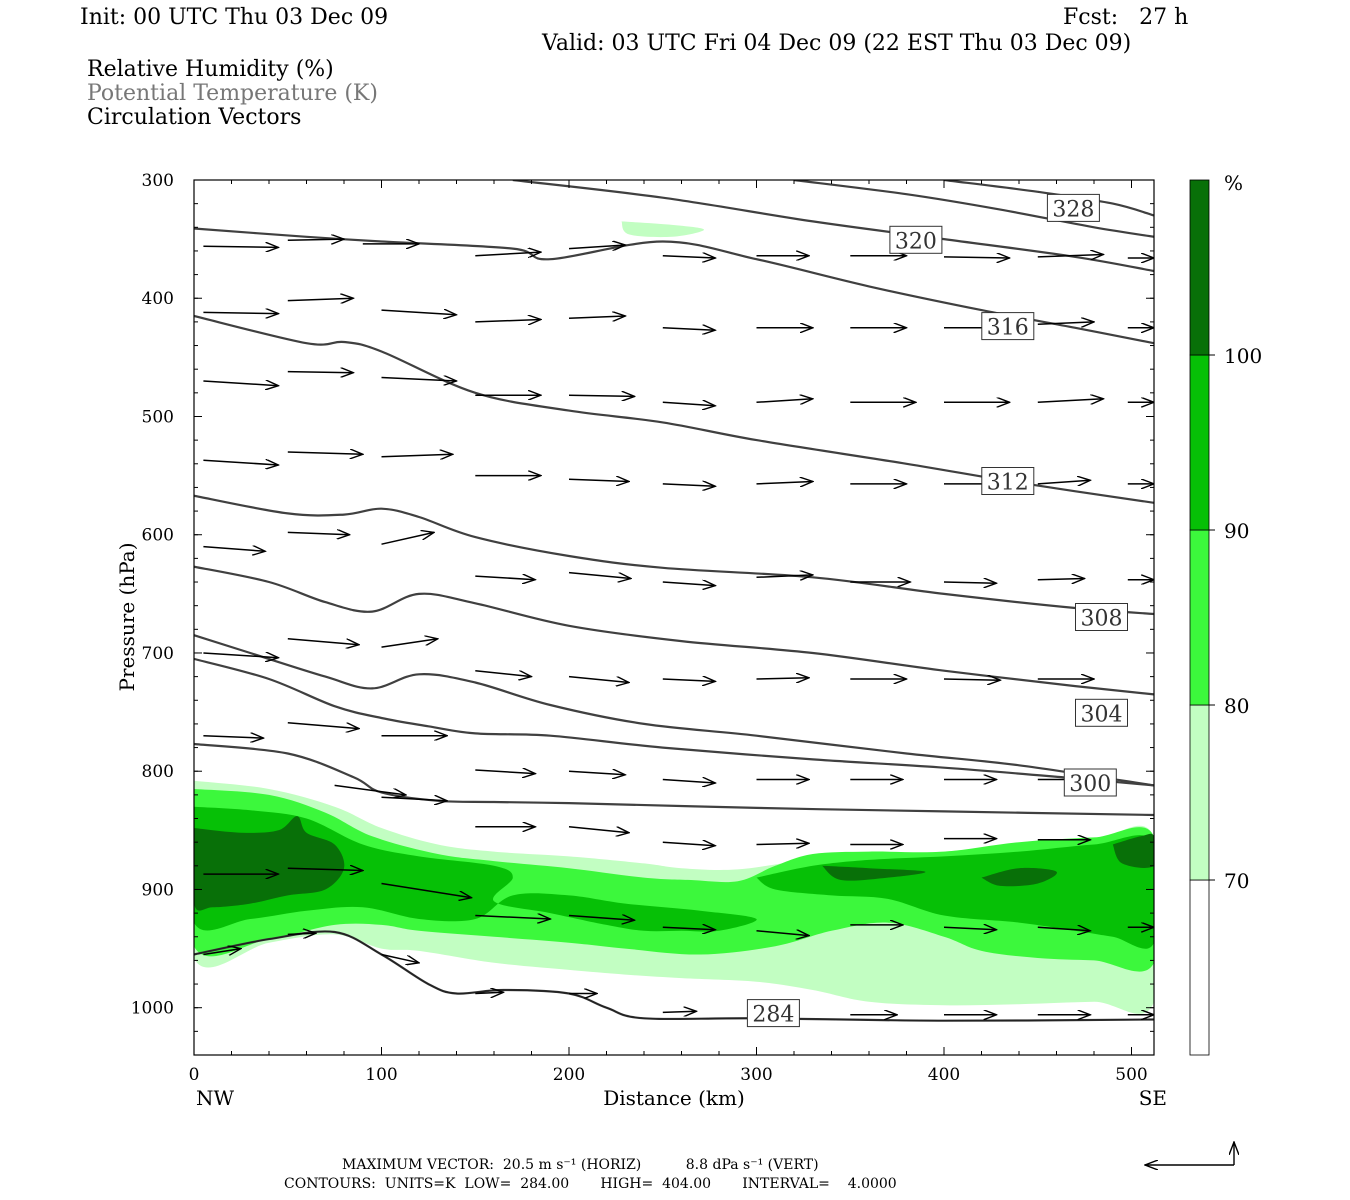 This screenshot has width=1350, height=1200. I want to click on x-tick-label: 400, so click(944, 1075).